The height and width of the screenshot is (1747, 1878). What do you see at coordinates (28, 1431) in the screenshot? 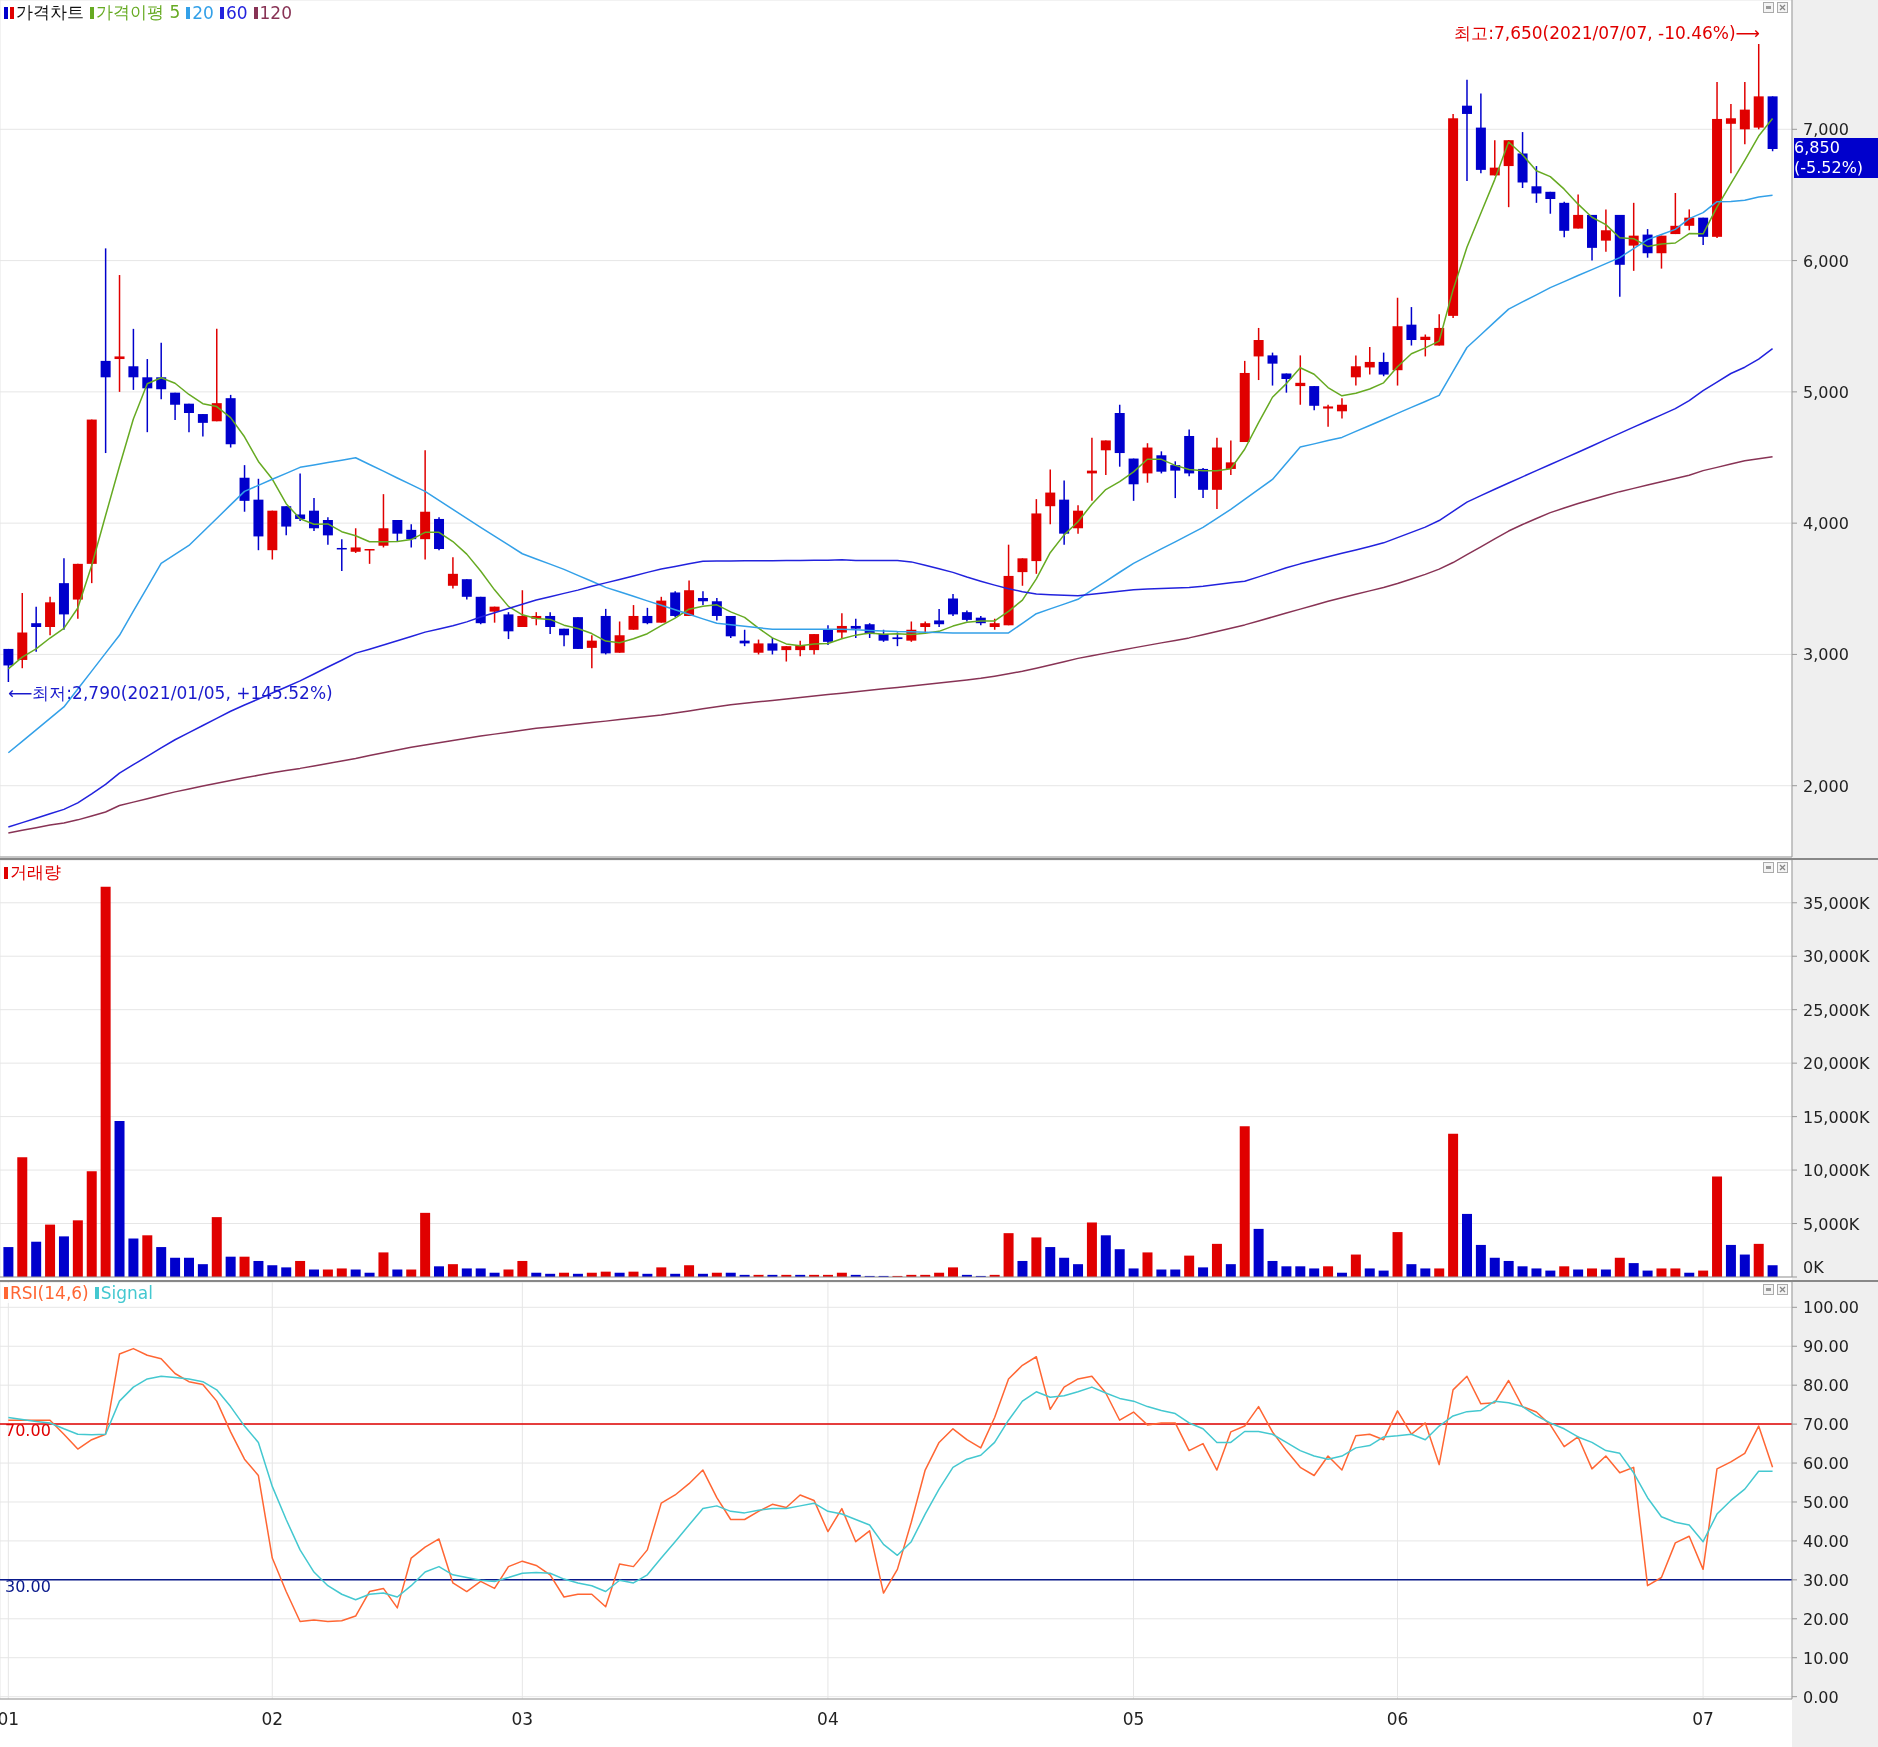
I see `ref-line-label: 70.00` at bounding box center [28, 1431].